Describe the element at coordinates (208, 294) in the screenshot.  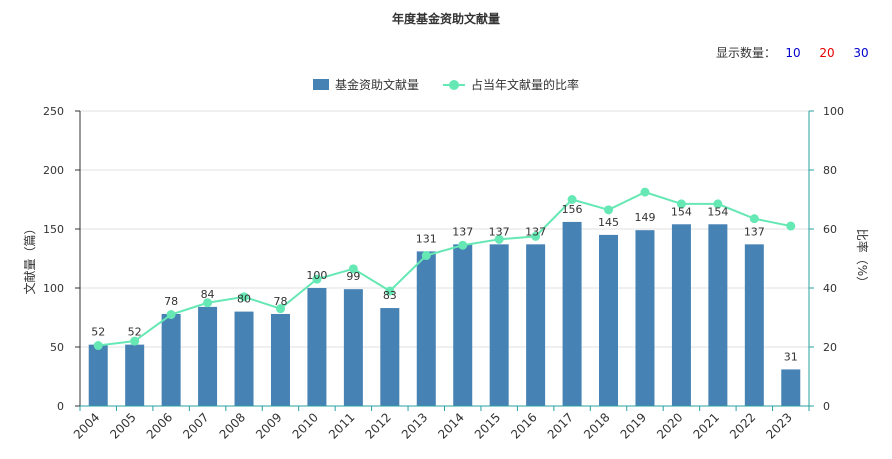
I see `bar-value-label: 84` at that location.